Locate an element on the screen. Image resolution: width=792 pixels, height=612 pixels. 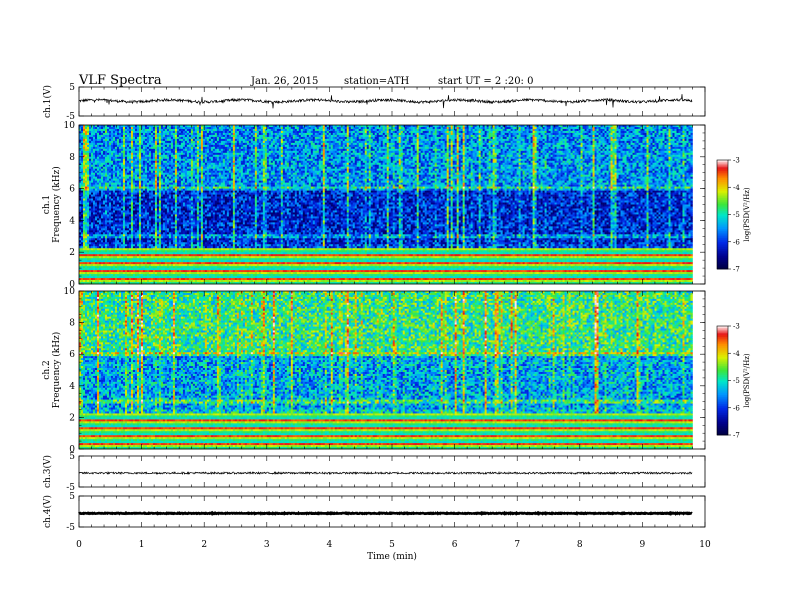
y-tick-label: 4 is located at coordinates (72, 387).